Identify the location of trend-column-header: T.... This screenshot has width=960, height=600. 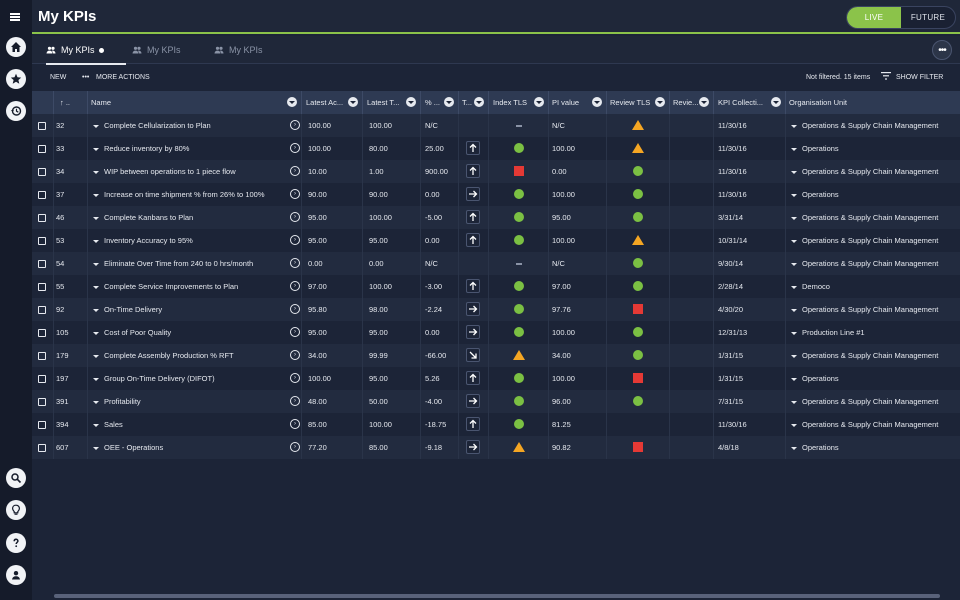
(474, 102).